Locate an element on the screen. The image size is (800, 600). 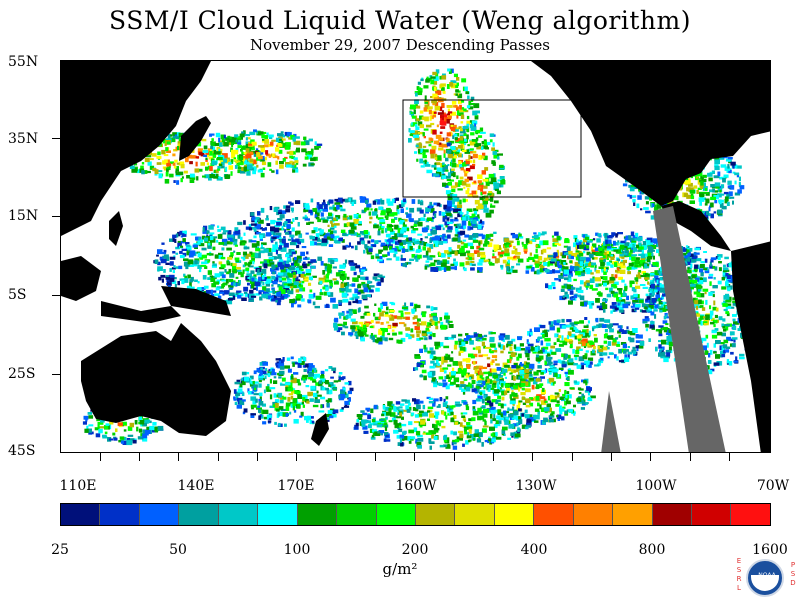
colorbar-label-50: 50 is located at coordinates (178, 550).